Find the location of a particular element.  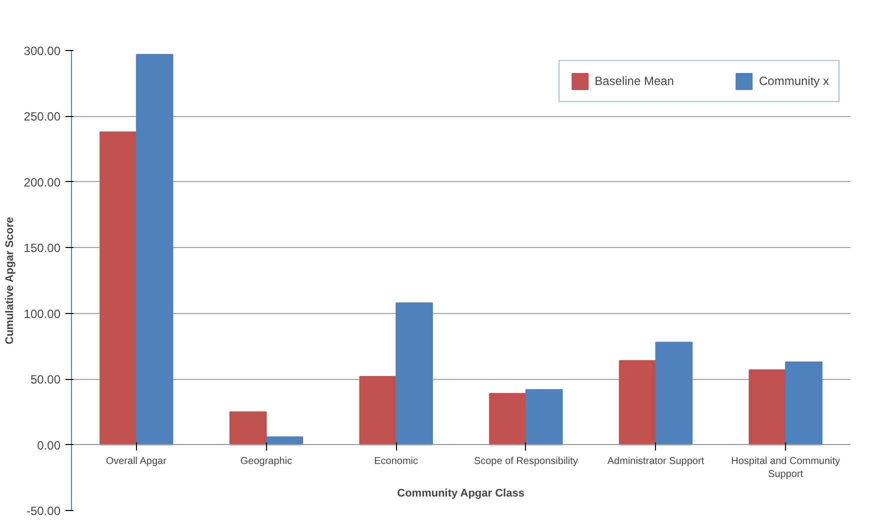

y-tick-label: 100.00 is located at coordinates (42, 313).